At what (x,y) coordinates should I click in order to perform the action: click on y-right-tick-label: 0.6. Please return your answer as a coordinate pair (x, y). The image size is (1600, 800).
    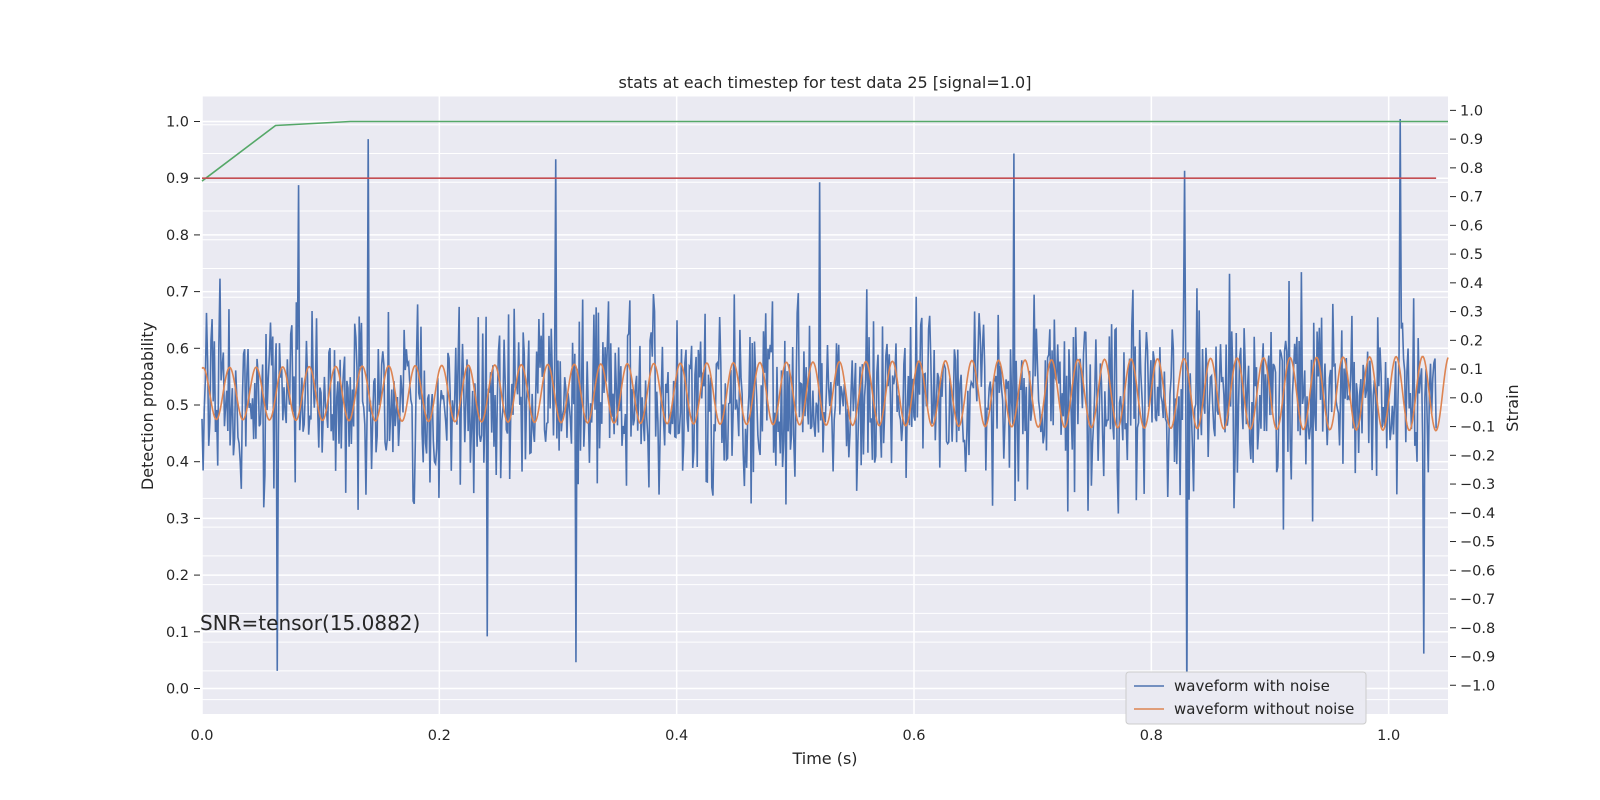
    Looking at the image, I should click on (1471, 226).